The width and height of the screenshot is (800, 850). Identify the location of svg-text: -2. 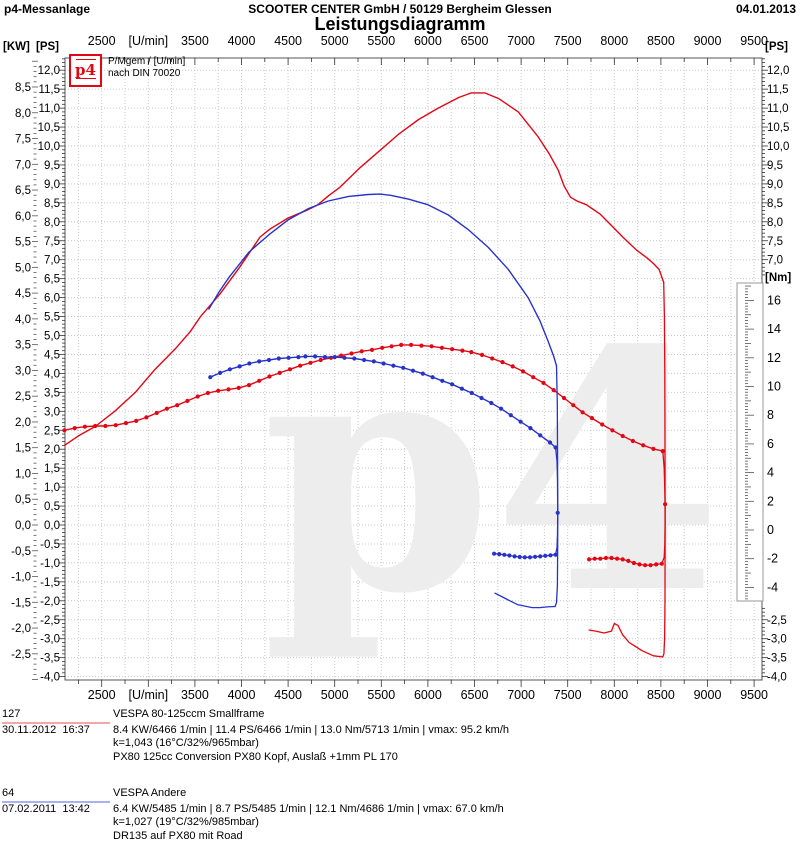
(772, 559).